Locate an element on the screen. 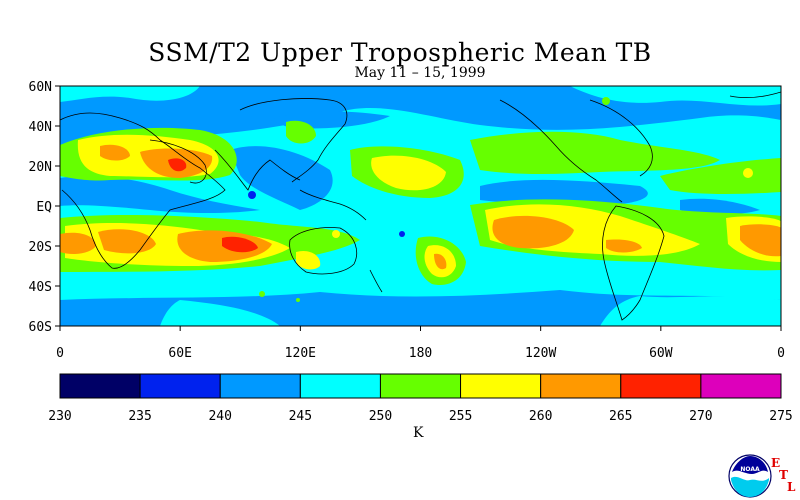 The height and width of the screenshot is (500, 800). field-260-samerica is located at coordinates (624, 246).